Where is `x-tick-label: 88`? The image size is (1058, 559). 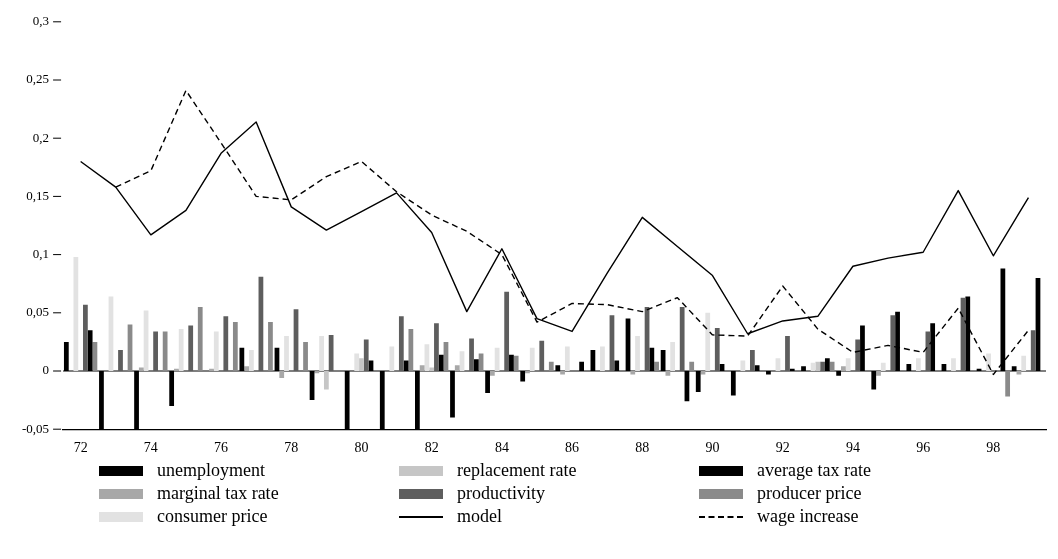
x-tick-label: 88 is located at coordinates (642, 448).